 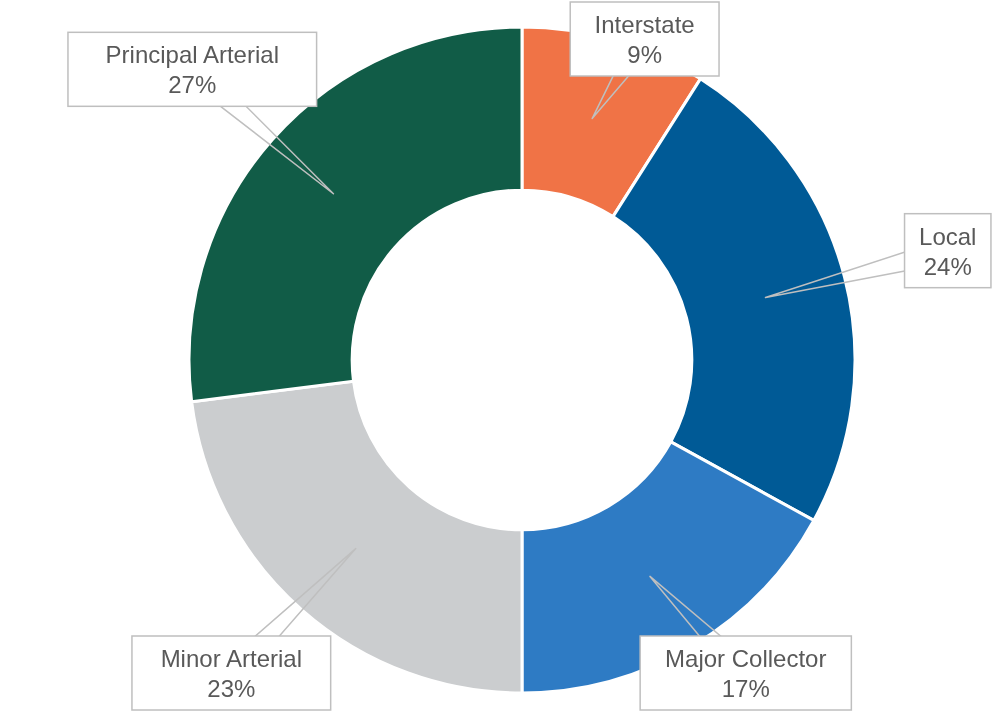 I want to click on data-label: 9%, so click(x=644, y=54).